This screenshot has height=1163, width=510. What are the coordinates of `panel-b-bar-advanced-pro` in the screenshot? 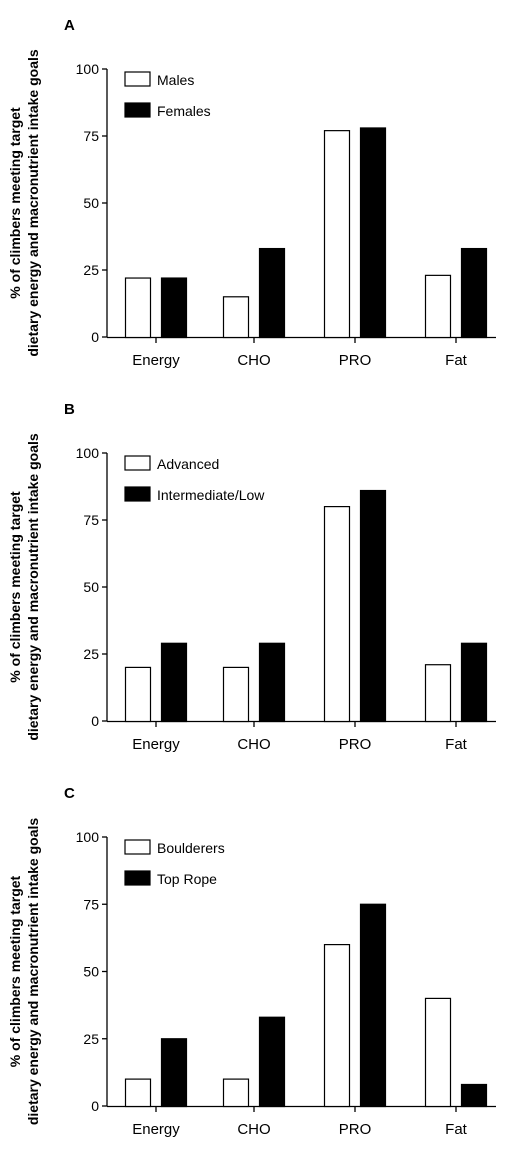 It's located at (337, 614).